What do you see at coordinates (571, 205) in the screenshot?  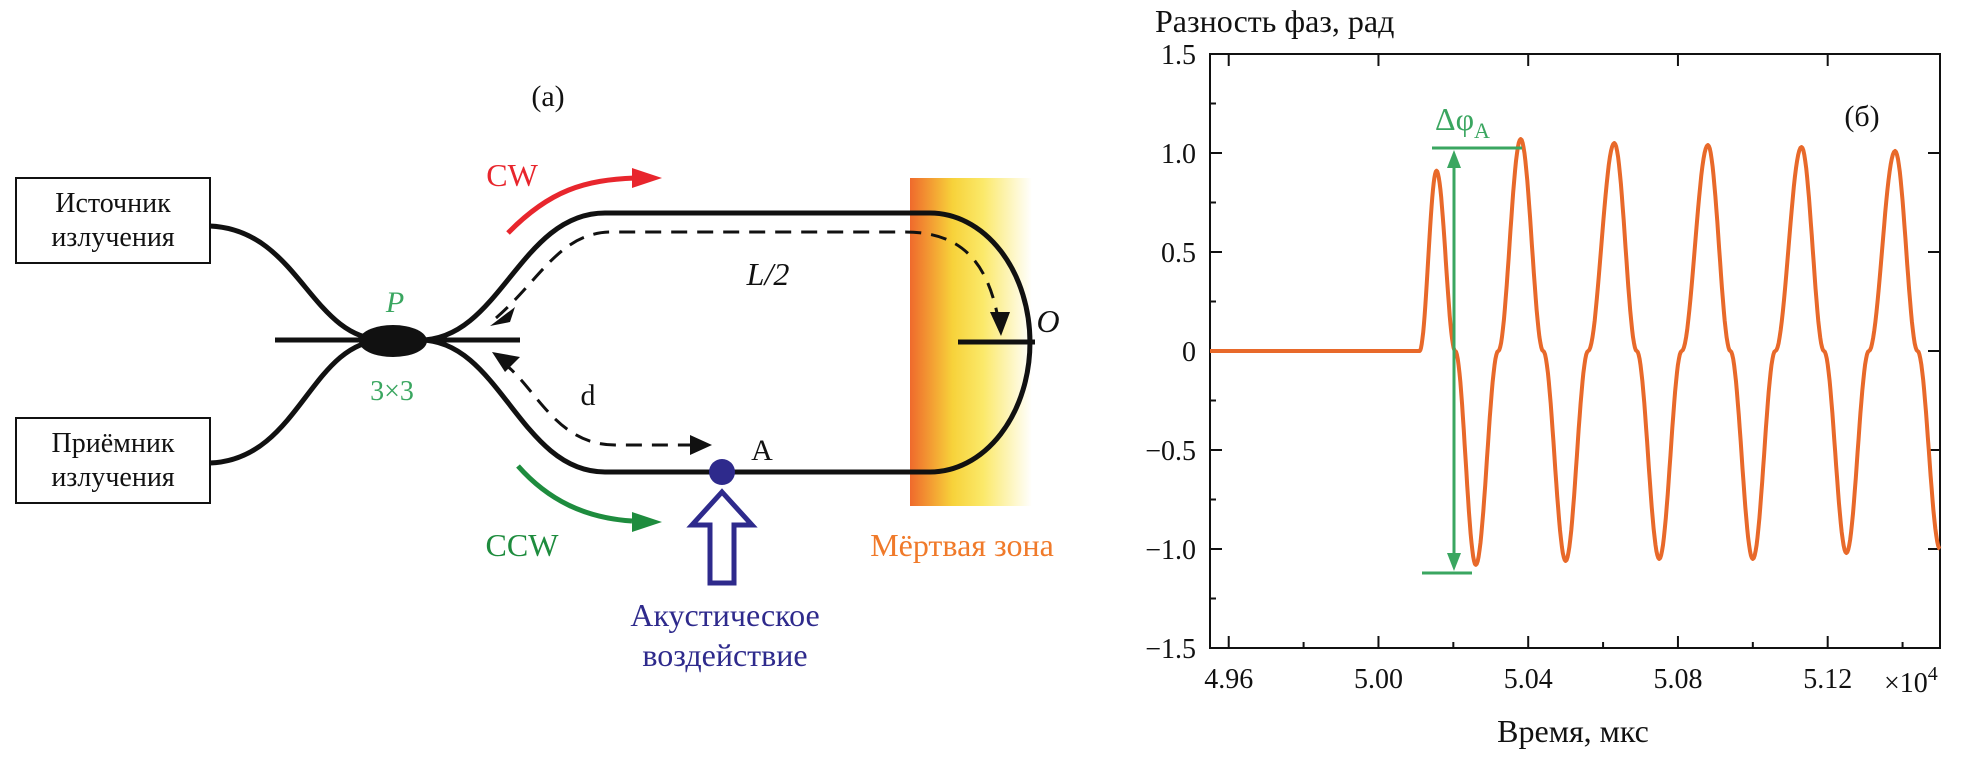 I see `cw-arrow` at bounding box center [571, 205].